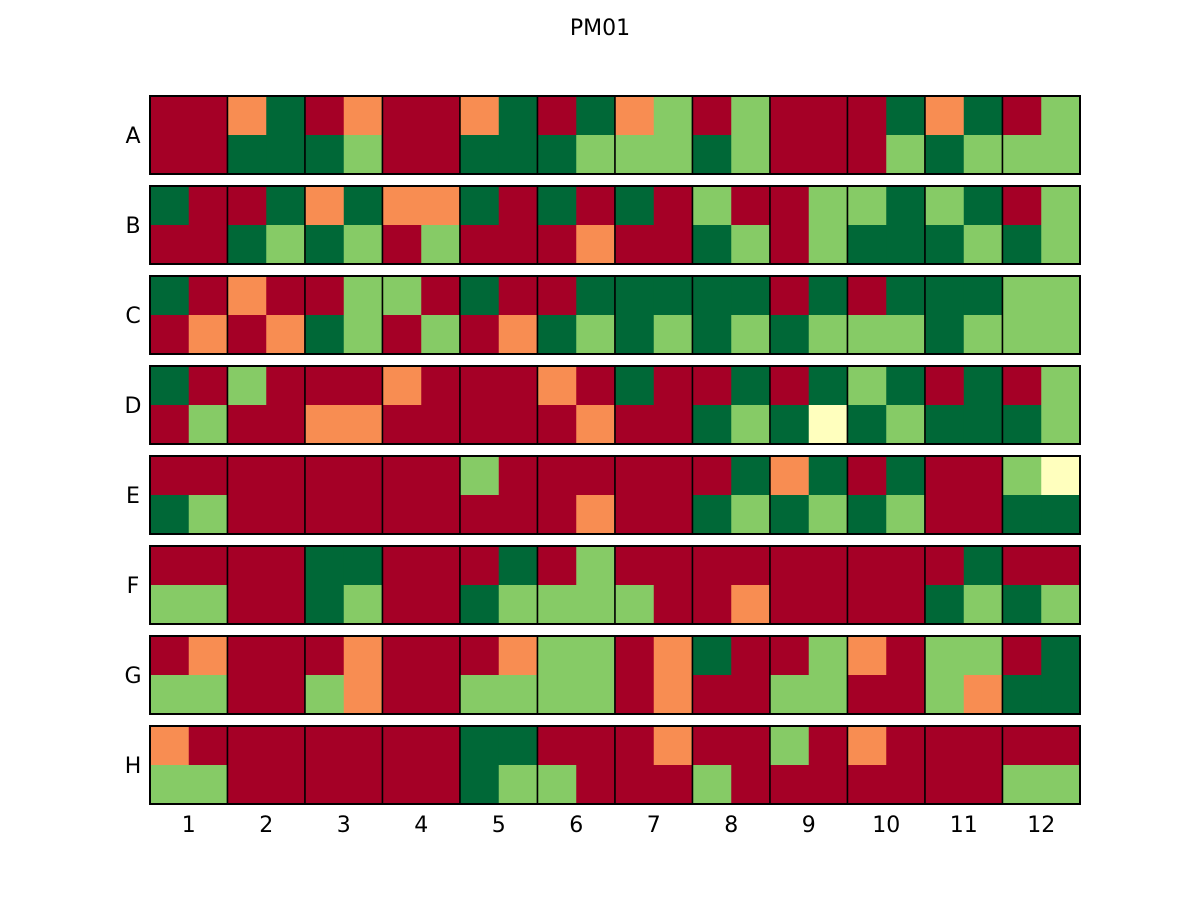 This screenshot has height=900, width=1200. Describe the element at coordinates (441, 605) in the screenshot. I see `cell-F4-q4` at that location.